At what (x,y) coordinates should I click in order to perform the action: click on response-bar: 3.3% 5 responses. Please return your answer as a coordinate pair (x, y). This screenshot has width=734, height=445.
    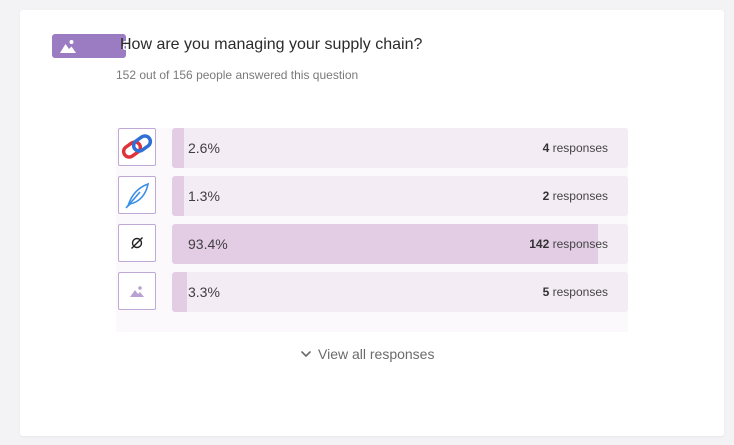
    Looking at the image, I should click on (400, 292).